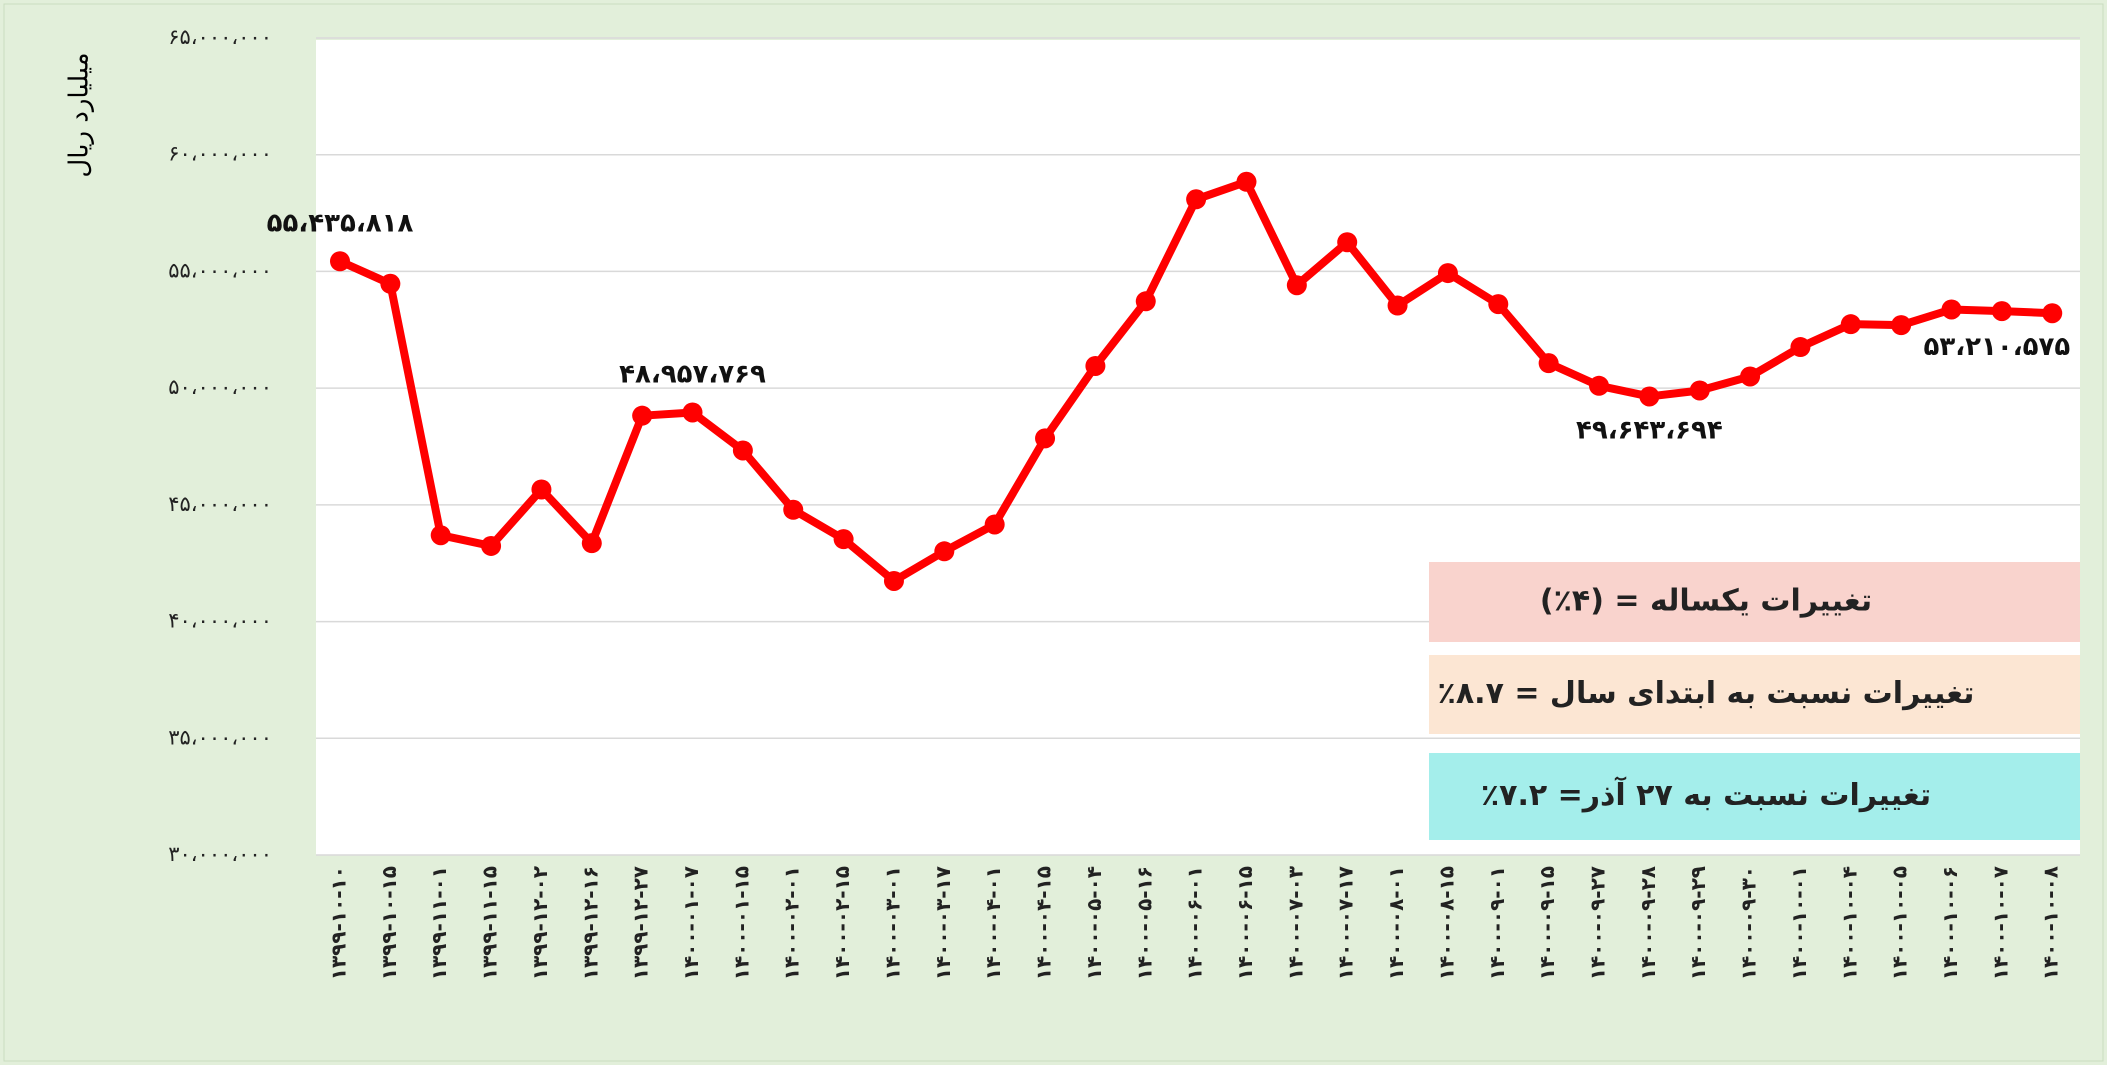  I want to click on x-tick-label: ۱۴۰۰-۰۳-۱۷, so click(943, 923).